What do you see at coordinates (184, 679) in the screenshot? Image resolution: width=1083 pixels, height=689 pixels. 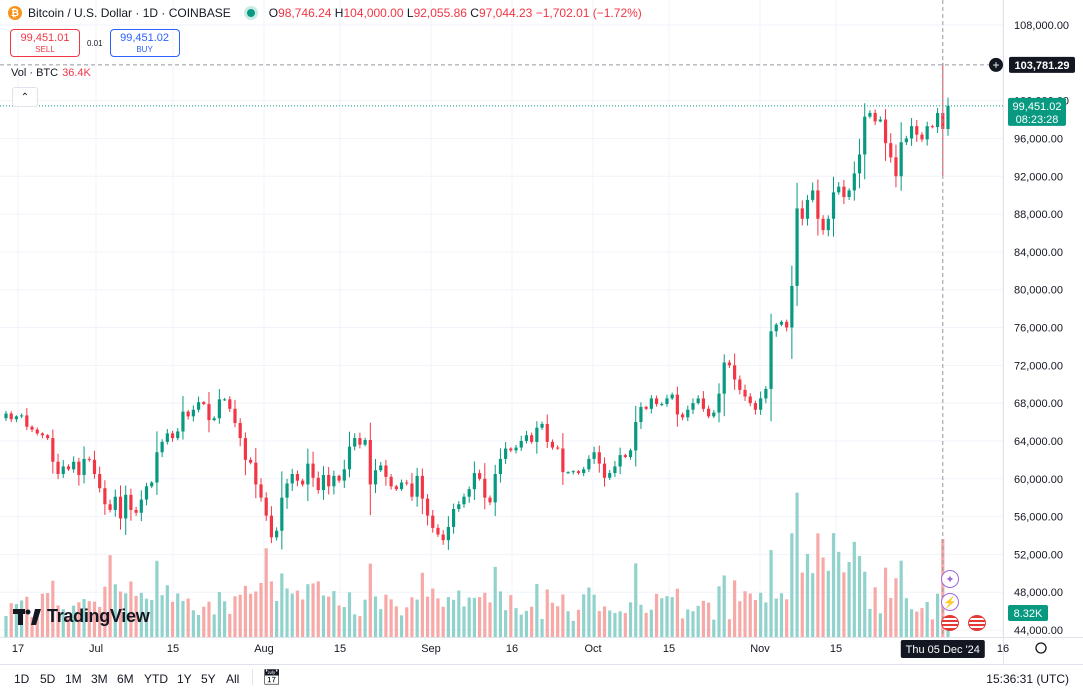 I see `range-1y: 1Y` at bounding box center [184, 679].